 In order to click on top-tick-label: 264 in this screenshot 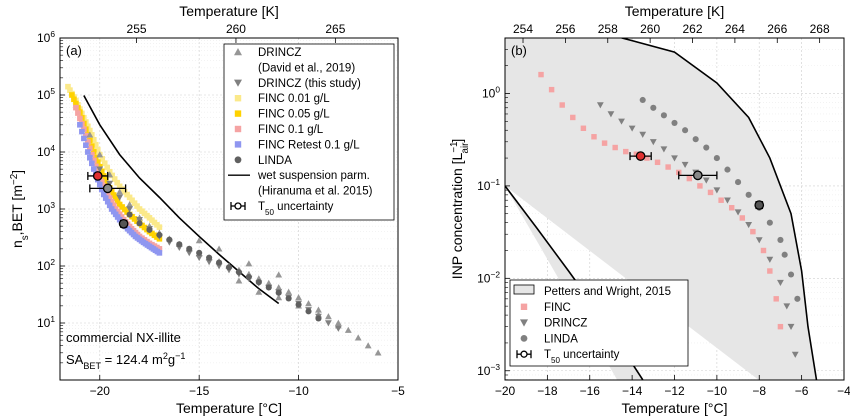, I will do `click(735, 29)`.